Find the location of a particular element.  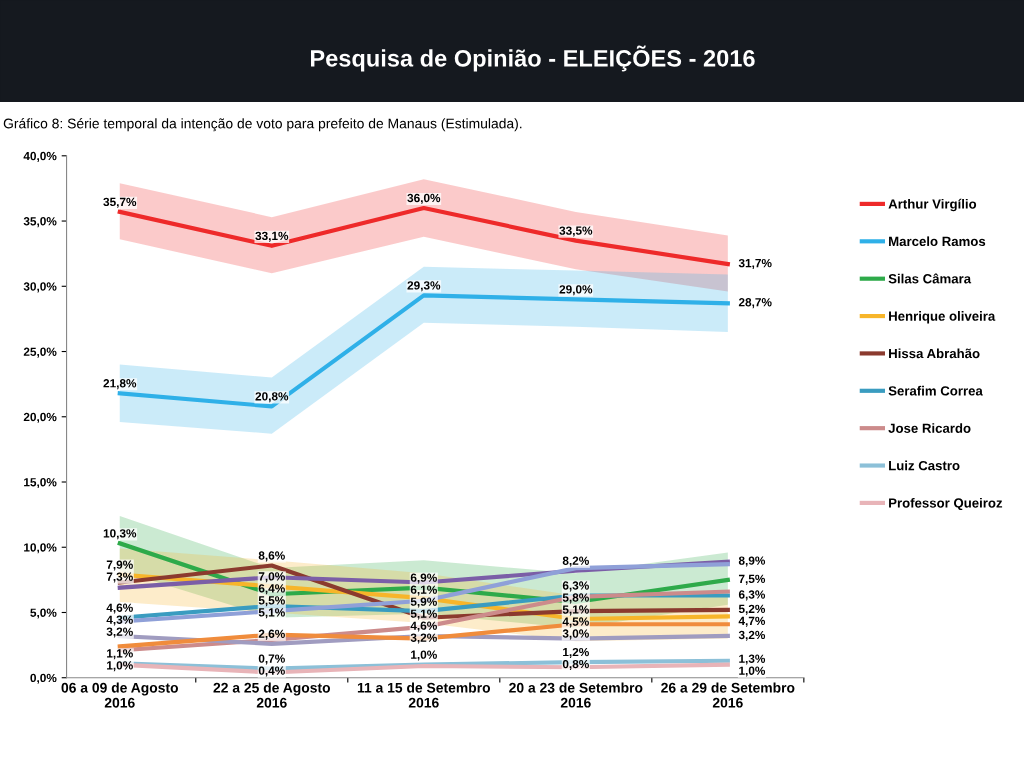

legend-label: Serafim Correa is located at coordinates (935, 390).